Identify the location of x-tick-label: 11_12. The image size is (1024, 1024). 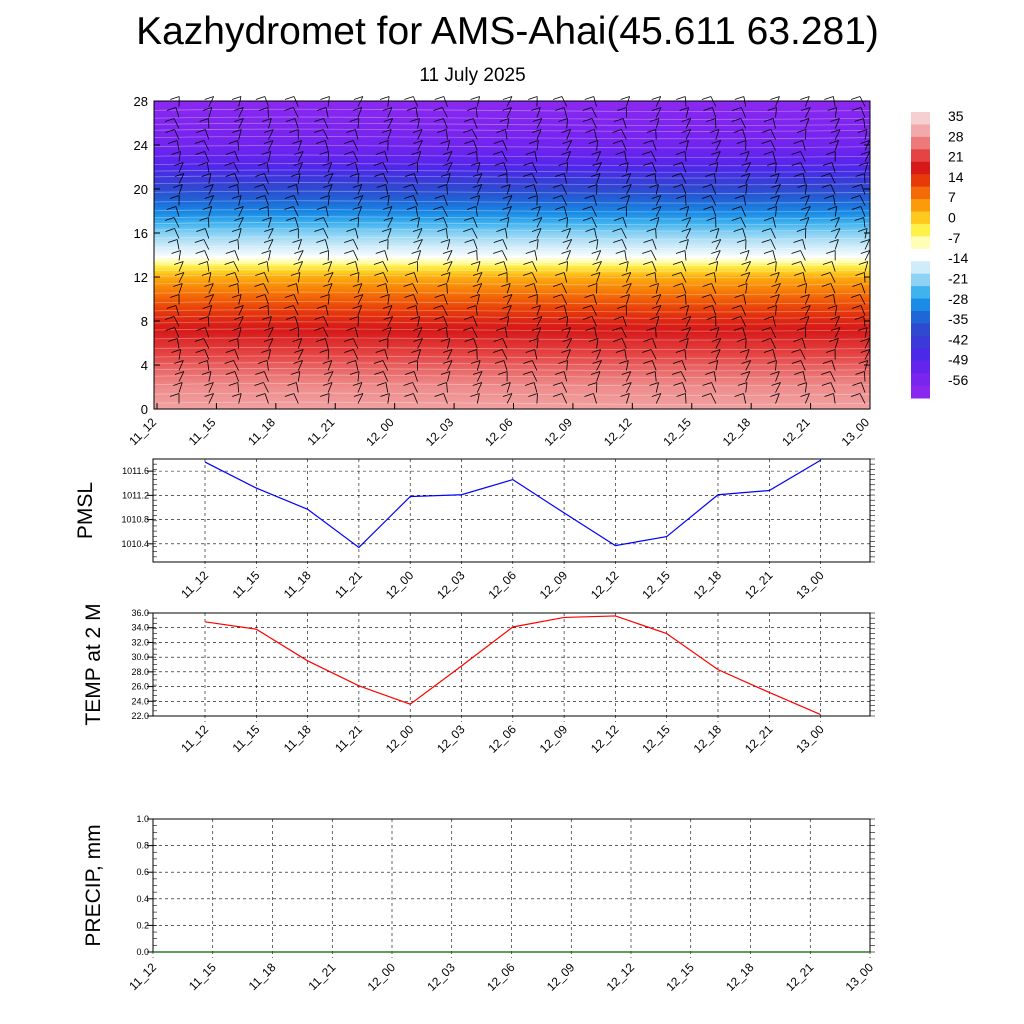
(142, 431).